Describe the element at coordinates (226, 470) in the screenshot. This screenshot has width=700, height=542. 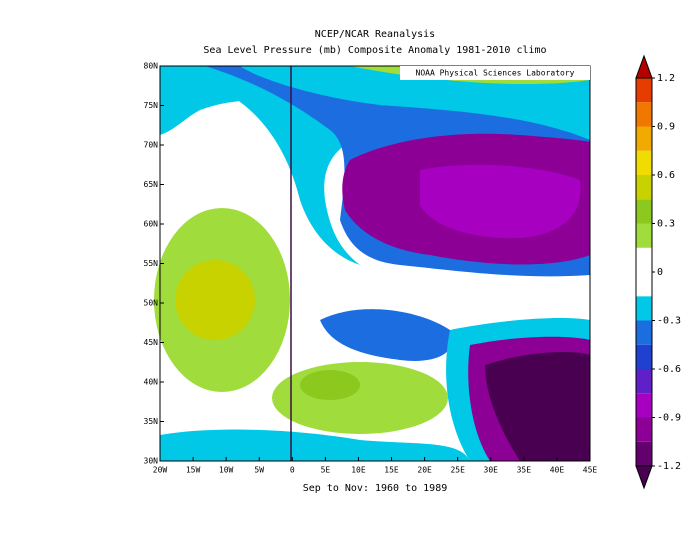
I see `lon-tick-label: 10W` at that location.